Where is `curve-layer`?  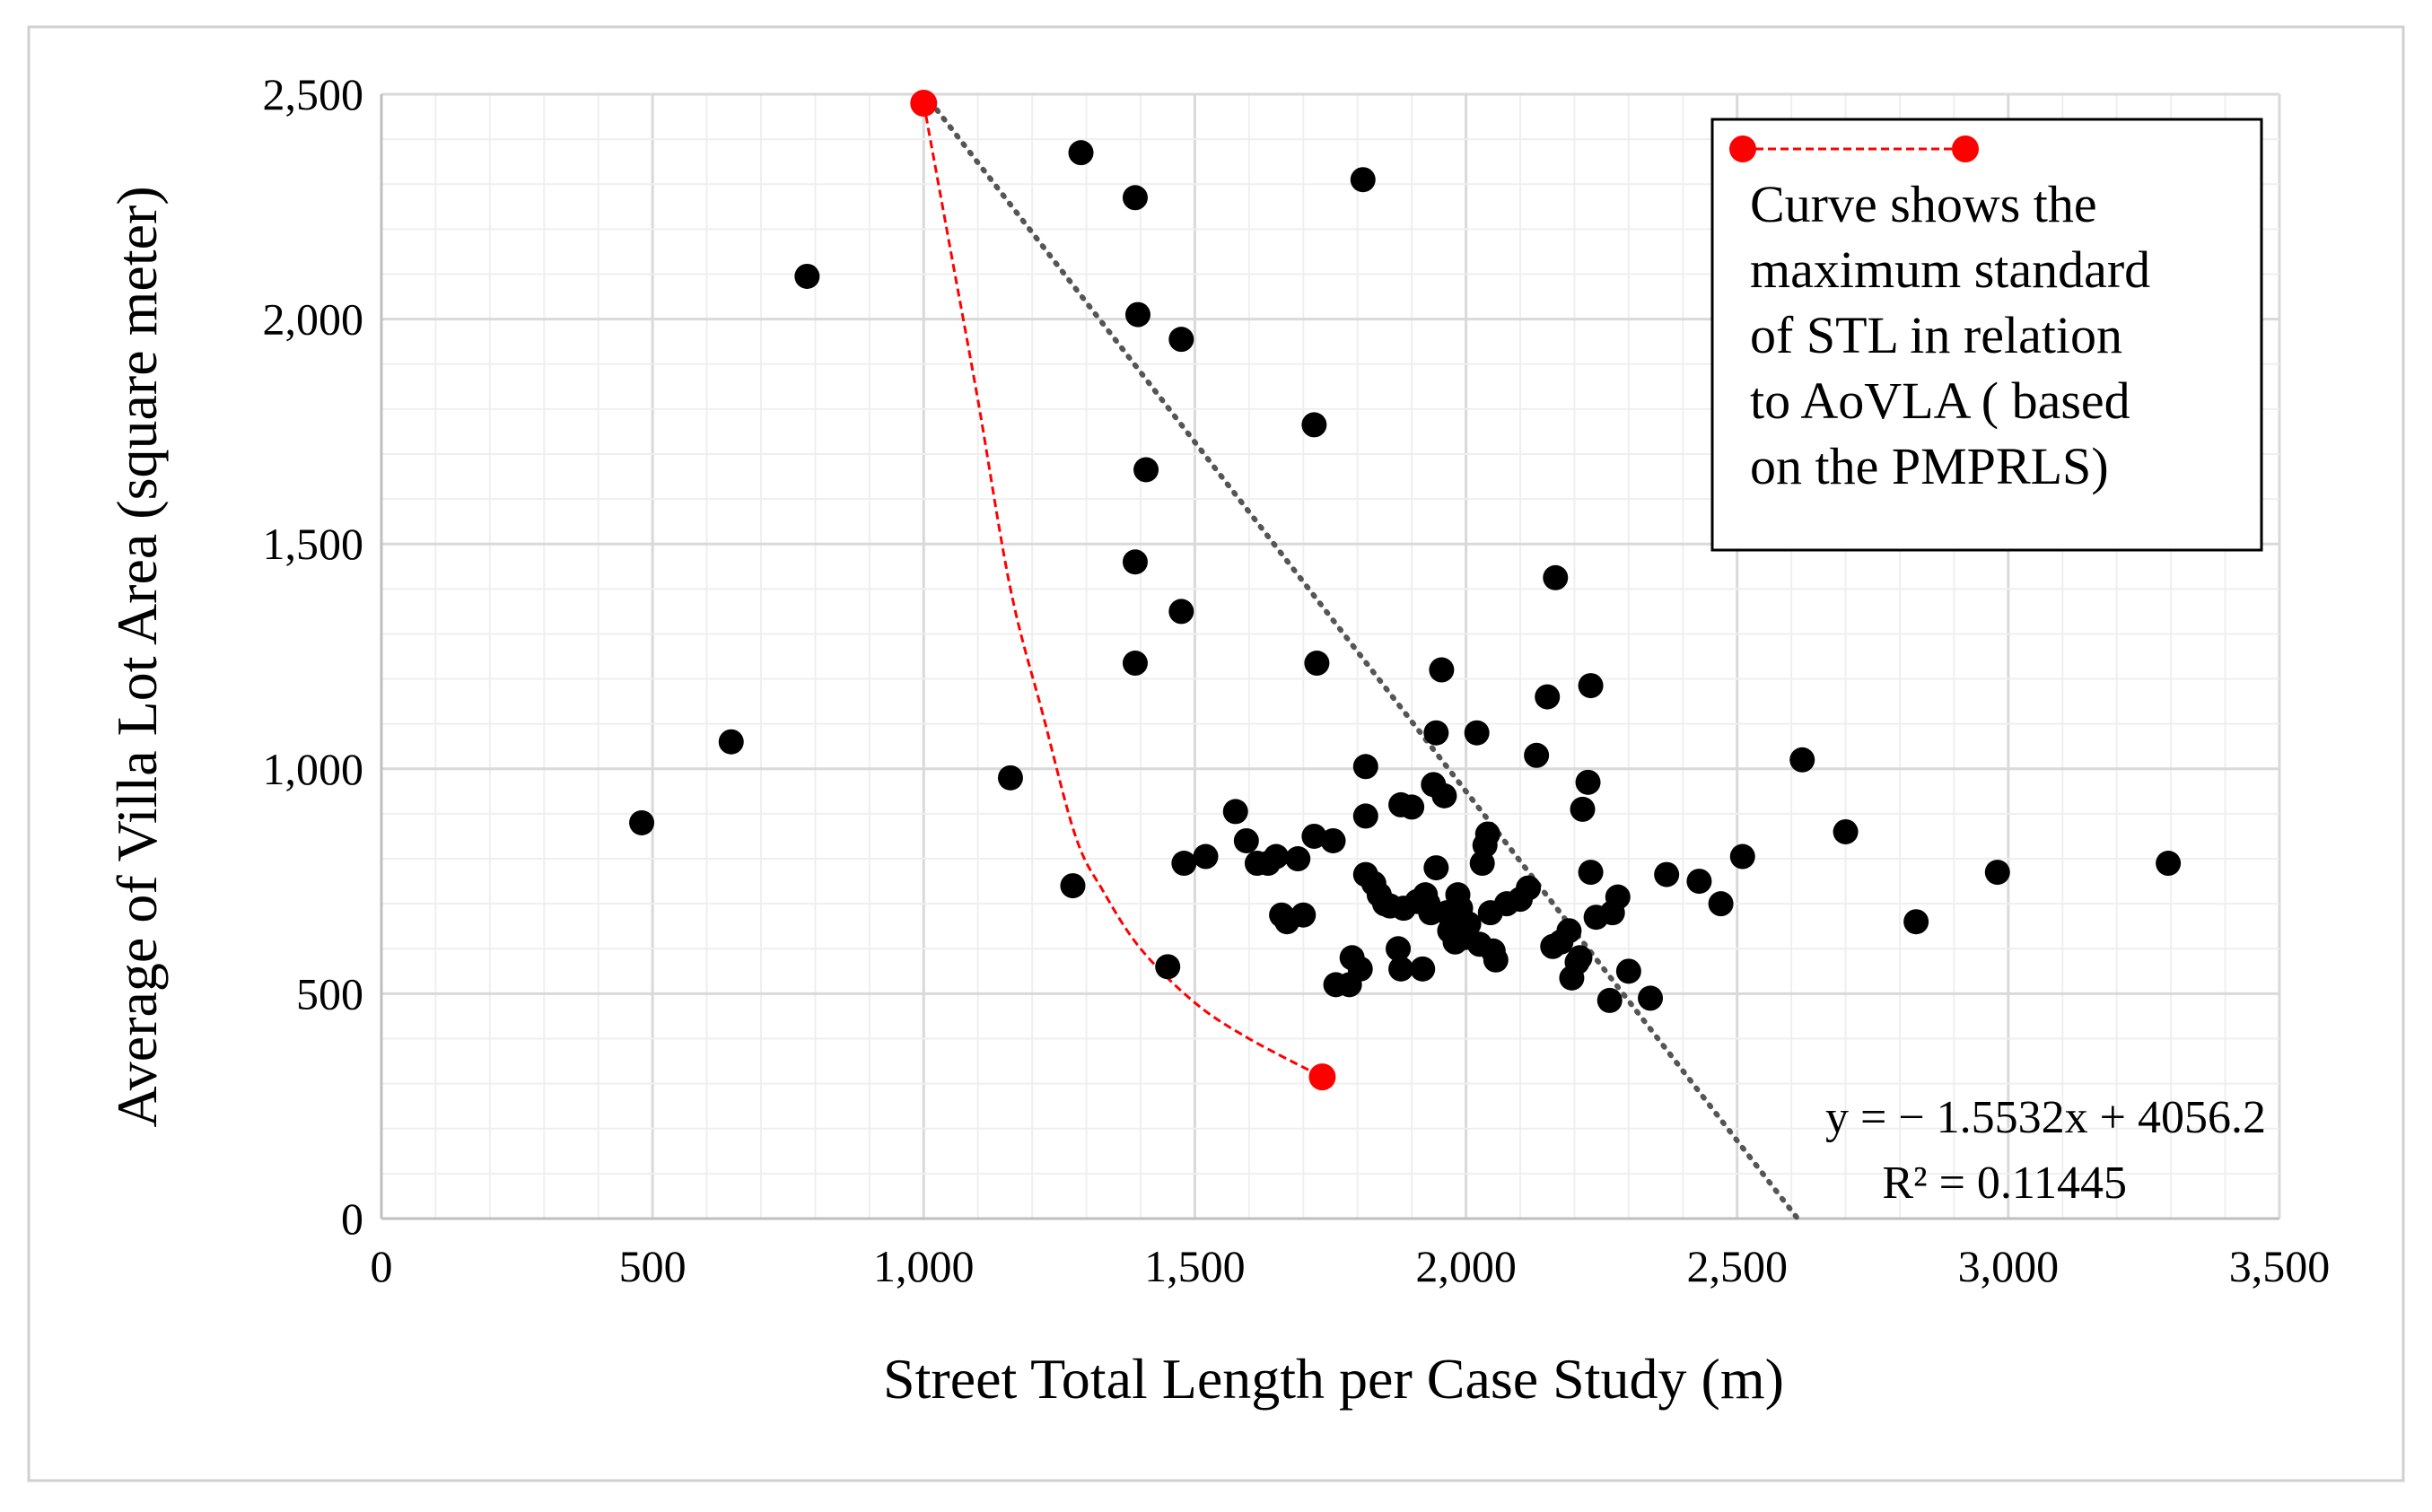 curve-layer is located at coordinates (1123, 590).